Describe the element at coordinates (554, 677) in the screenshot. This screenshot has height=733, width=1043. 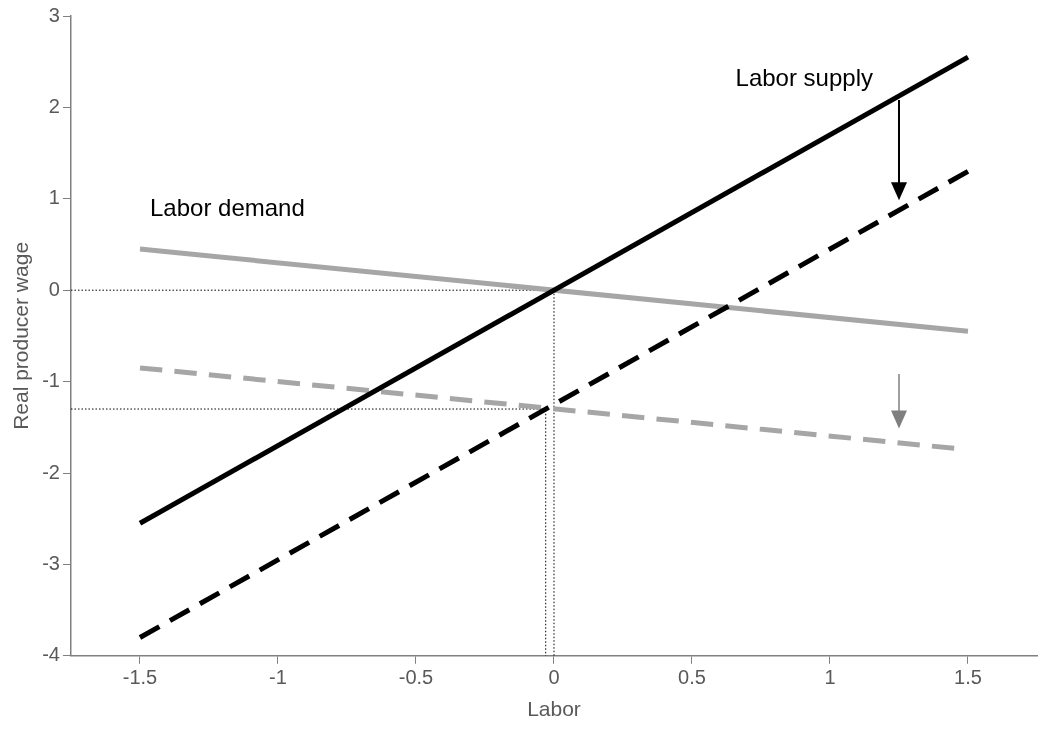
I see `x-tick-label: 0` at that location.